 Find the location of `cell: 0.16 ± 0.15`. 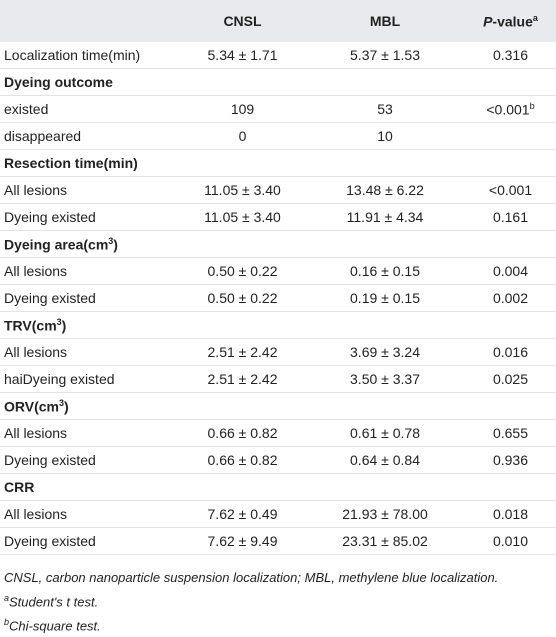

cell: 0.16 ± 0.15 is located at coordinates (385, 271).